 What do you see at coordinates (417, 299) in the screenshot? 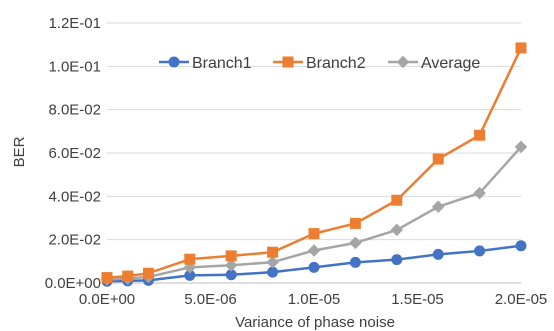
I see `x-tick-label: 1.5E-05` at bounding box center [417, 299].